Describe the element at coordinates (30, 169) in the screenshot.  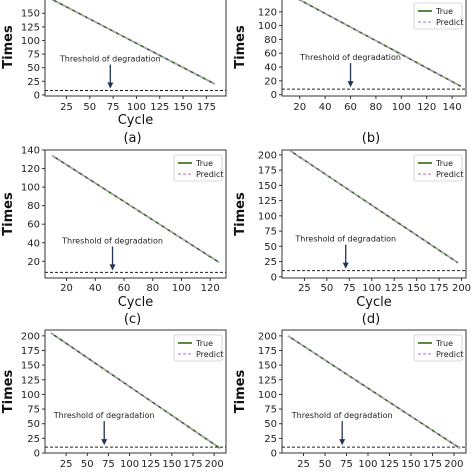
I see `y-tick-label: 120` at that location.